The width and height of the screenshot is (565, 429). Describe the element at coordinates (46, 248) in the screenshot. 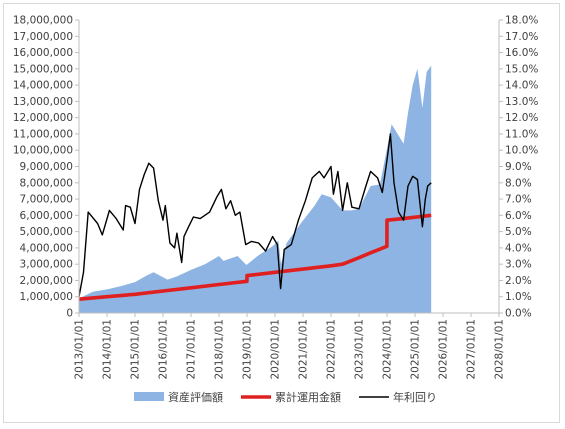

I see `y-left-tick-label: 4,000,000` at that location.